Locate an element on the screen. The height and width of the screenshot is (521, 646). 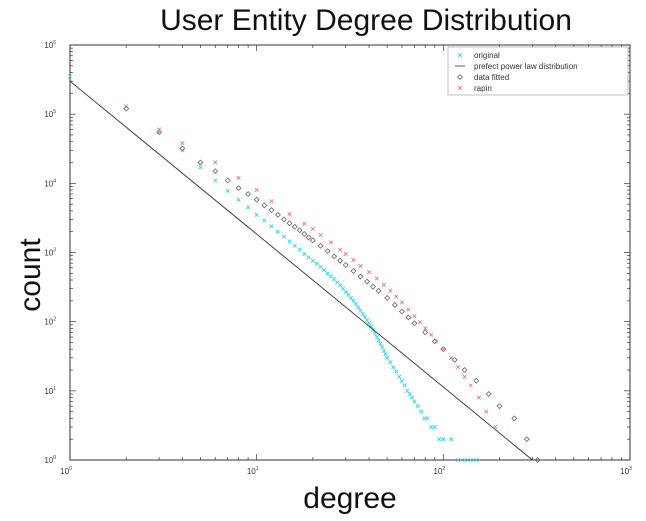
y-tick-exp: 3 is located at coordinates (54, 251).